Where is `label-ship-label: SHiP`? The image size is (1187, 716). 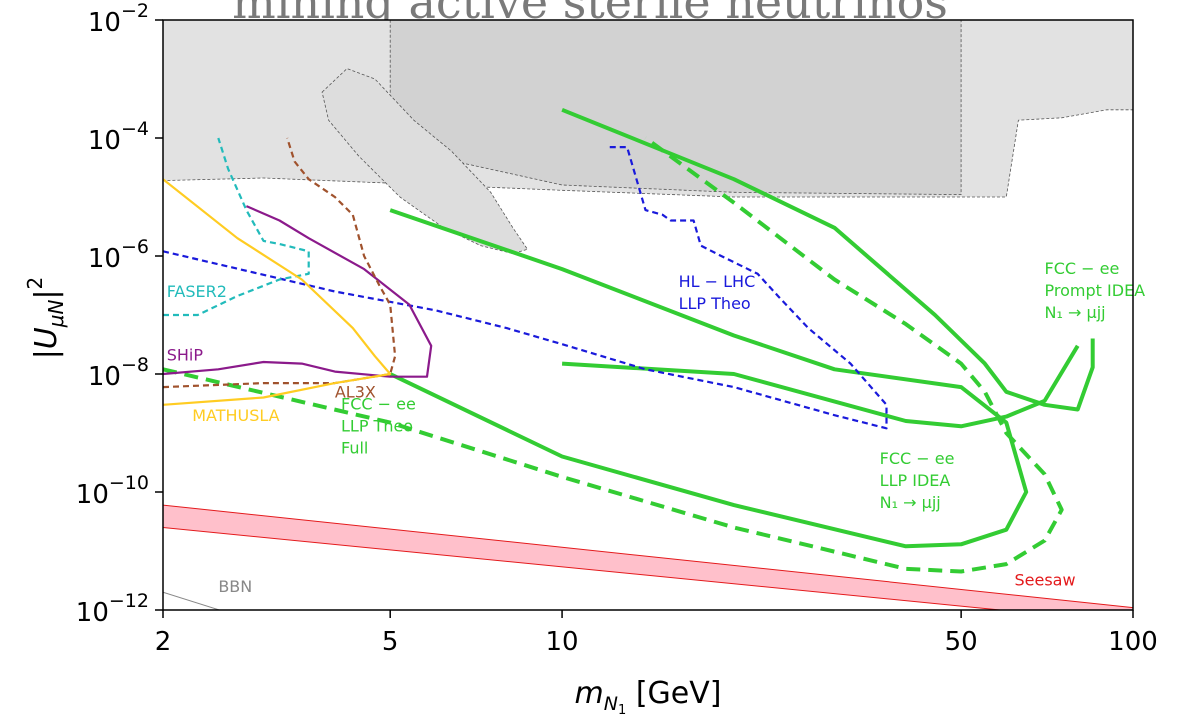 label-ship-label: SHiP is located at coordinates (185, 354).